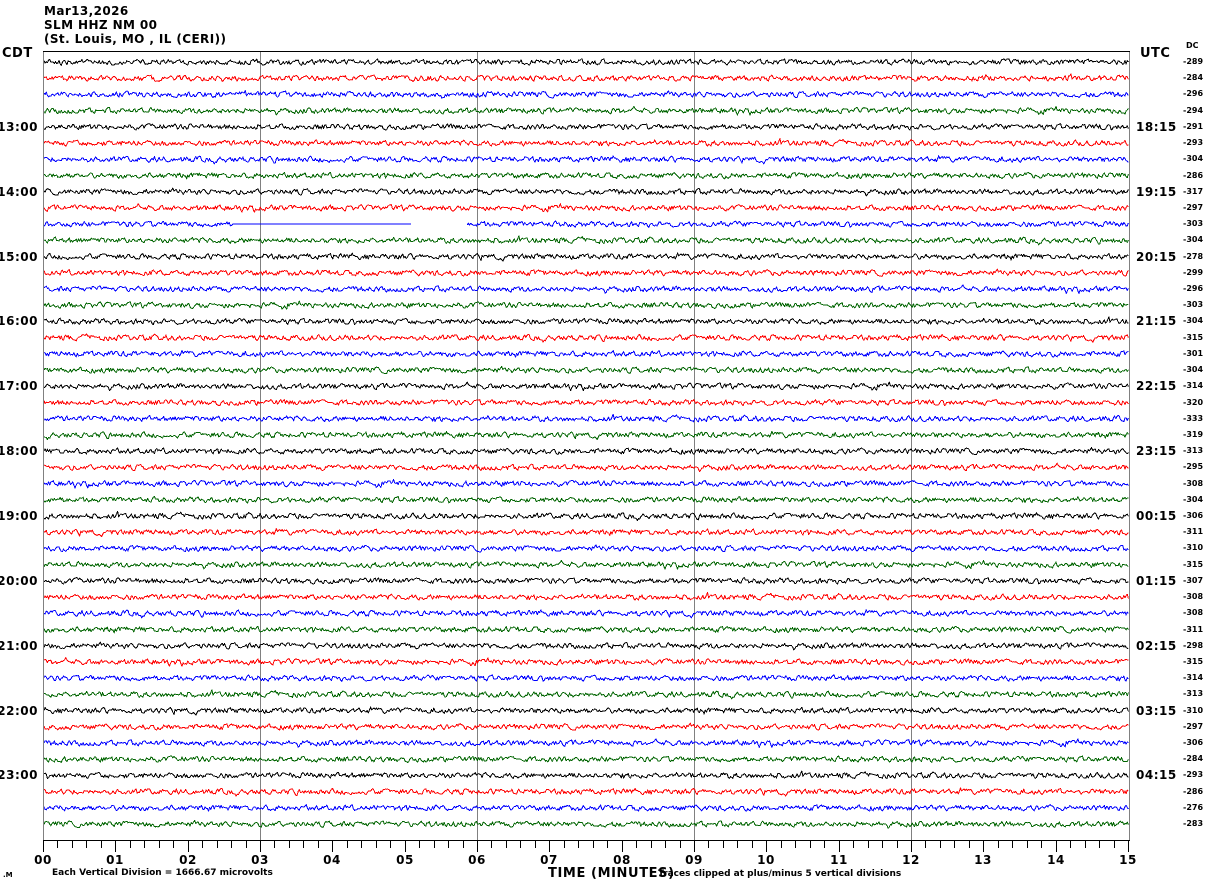 This screenshot has width=1210, height=886. I want to click on right-timezone-label: UTC, so click(1155, 53).